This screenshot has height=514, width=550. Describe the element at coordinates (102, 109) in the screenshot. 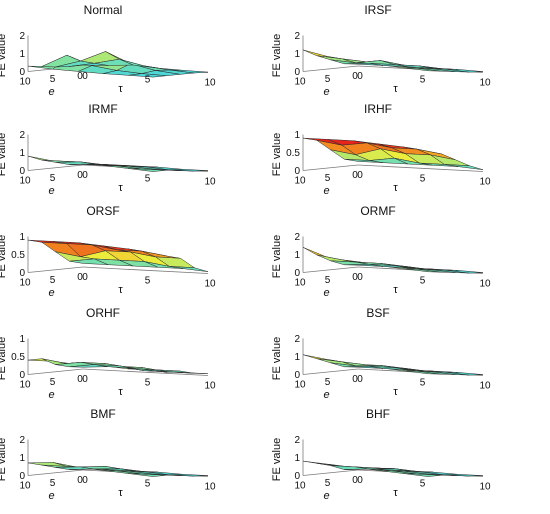

I see `panel-title: IRMF` at that location.